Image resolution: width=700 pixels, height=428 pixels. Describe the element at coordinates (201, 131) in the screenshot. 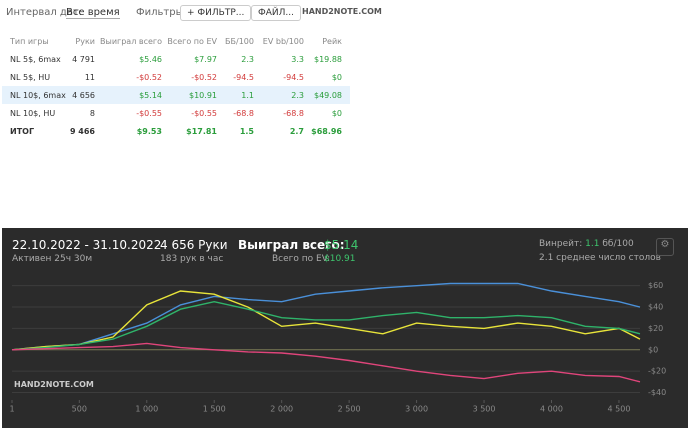

I see `table-cell: $17.81` at that location.